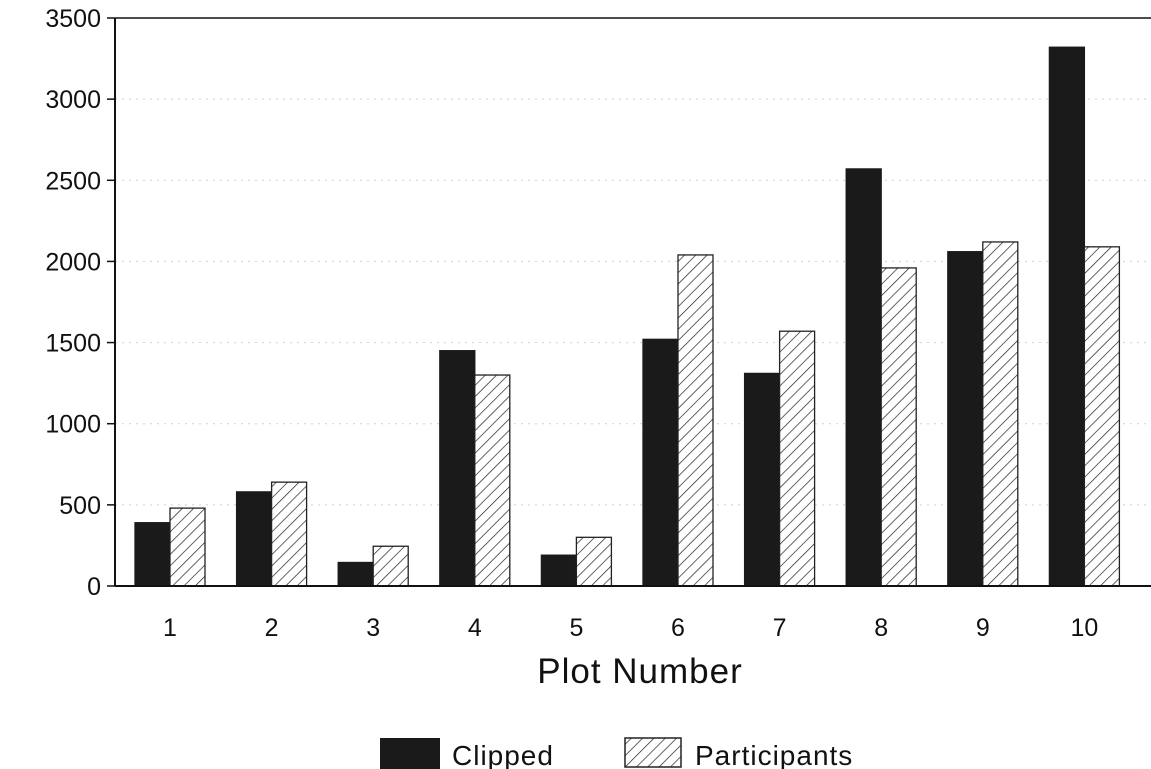  Describe the element at coordinates (73, 425) in the screenshot. I see `y-tick-label: 1000` at that location.